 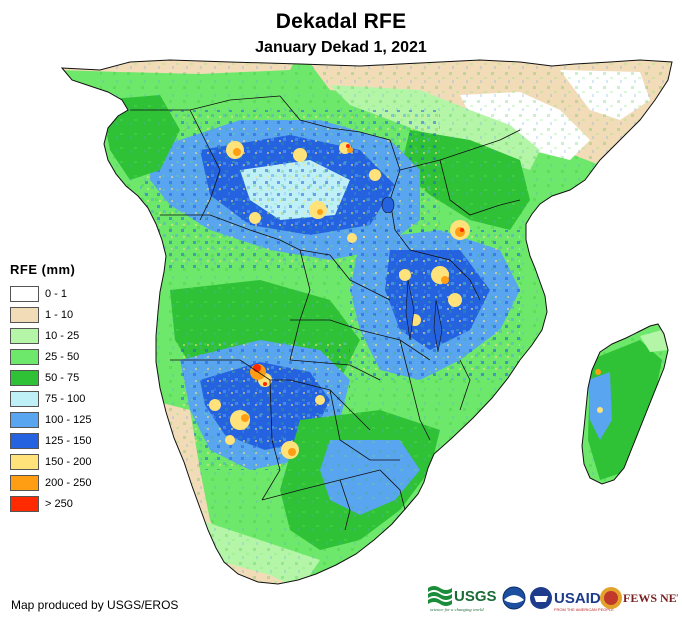 What do you see at coordinates (341, 47) in the screenshot?
I see `map-subtitle: January Dekad 1, 2021` at bounding box center [341, 47].